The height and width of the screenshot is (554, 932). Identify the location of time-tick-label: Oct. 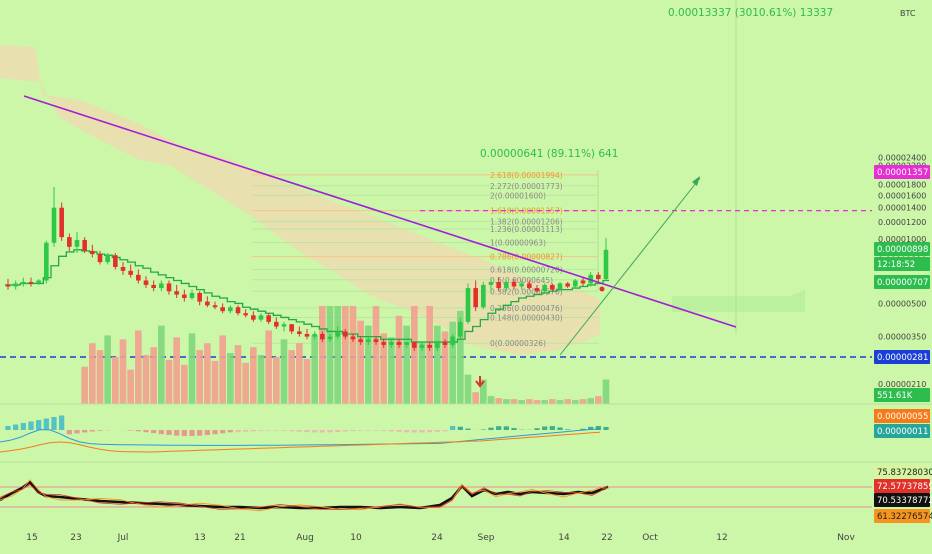
(650, 538).